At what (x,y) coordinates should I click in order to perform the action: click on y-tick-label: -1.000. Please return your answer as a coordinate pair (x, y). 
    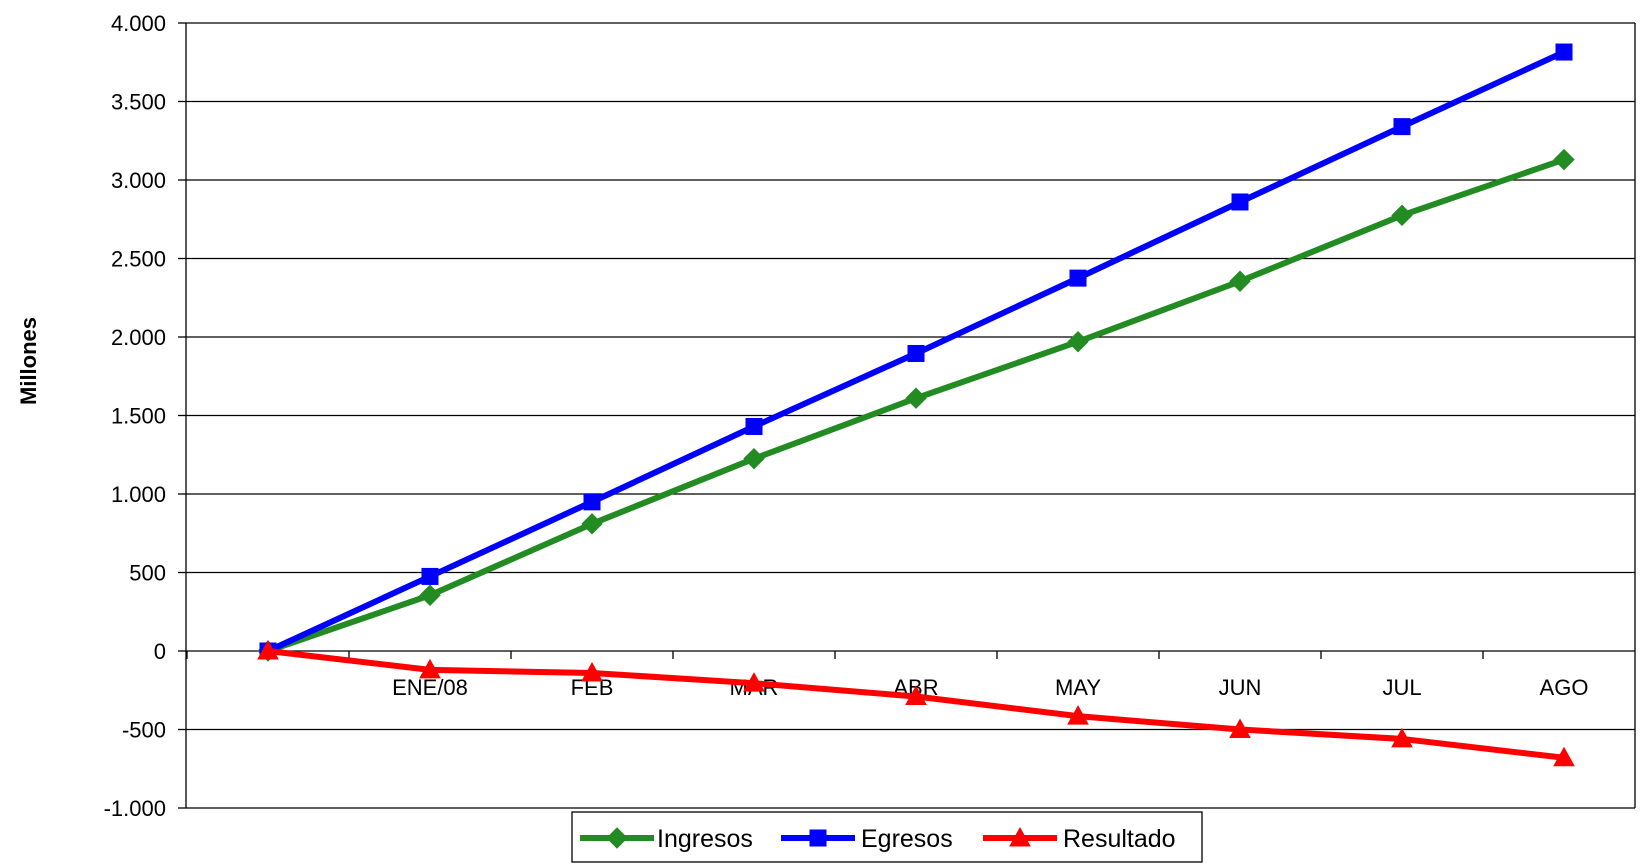
    Looking at the image, I should click on (135, 808).